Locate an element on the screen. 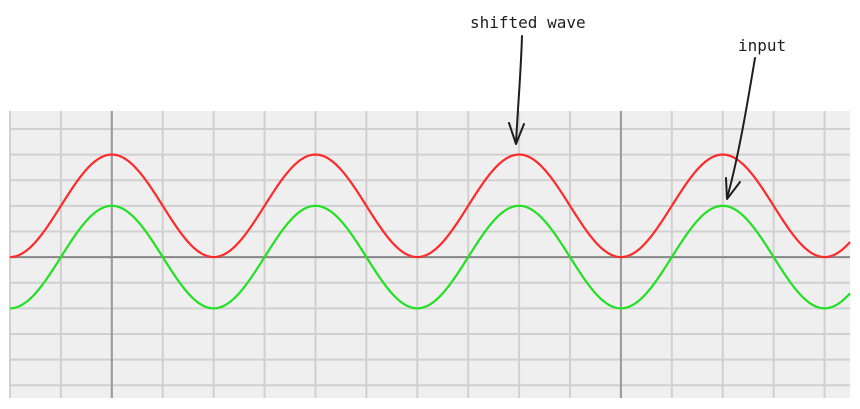 Image resolution: width=860 pixels, height=409 pixels. annotation-arrow-shifted-wave is located at coordinates (519, 89).